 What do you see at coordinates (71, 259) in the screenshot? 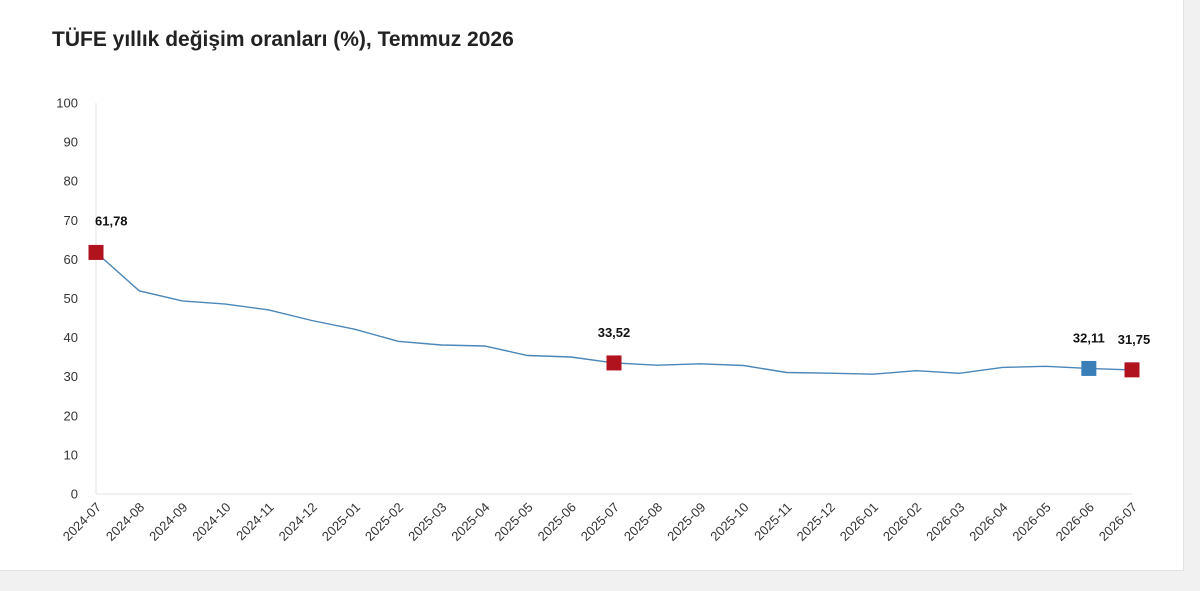
I see `y-tick-label: 60` at bounding box center [71, 259].